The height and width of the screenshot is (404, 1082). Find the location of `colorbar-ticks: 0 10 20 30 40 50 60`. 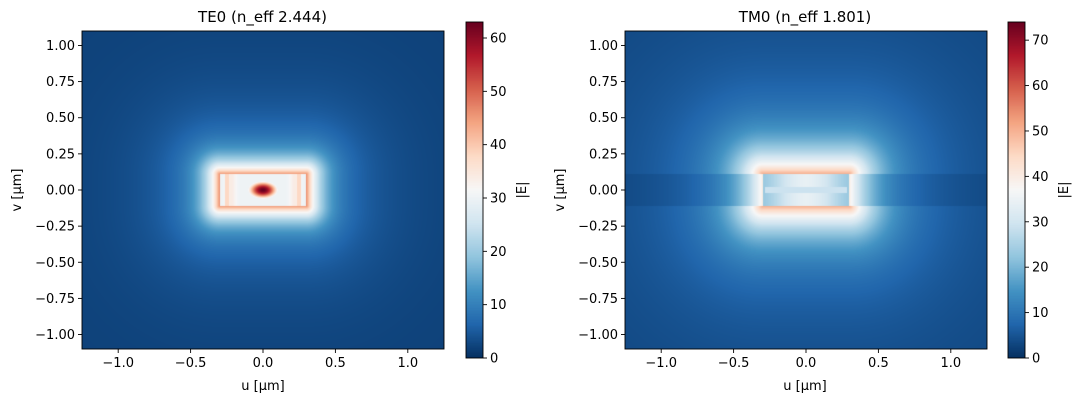

colorbar-ticks: 0 10 20 30 40 50 60 is located at coordinates (495, 199).